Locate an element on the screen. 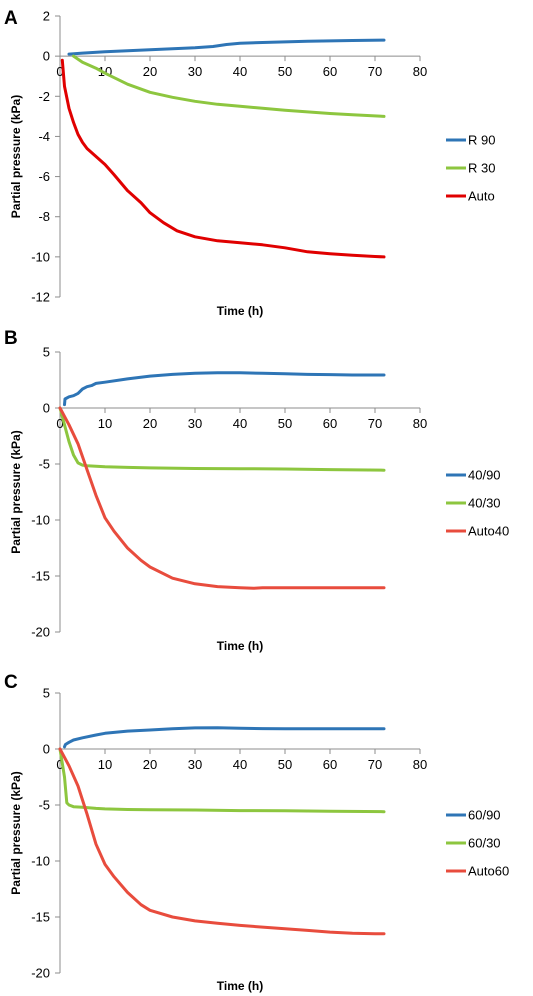 The width and height of the screenshot is (533, 996). legend-label: Auto40 is located at coordinates (488, 531).